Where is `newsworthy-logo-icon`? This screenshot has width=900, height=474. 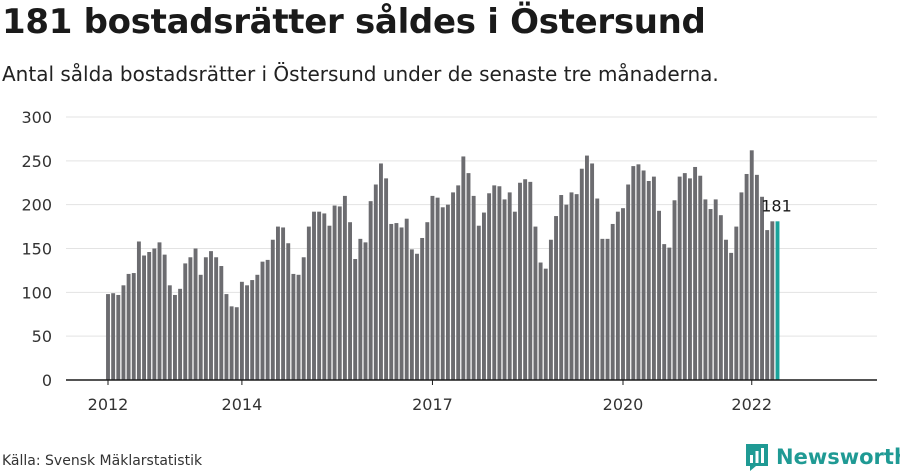
newsworthy-logo-icon is located at coordinates (757, 457).